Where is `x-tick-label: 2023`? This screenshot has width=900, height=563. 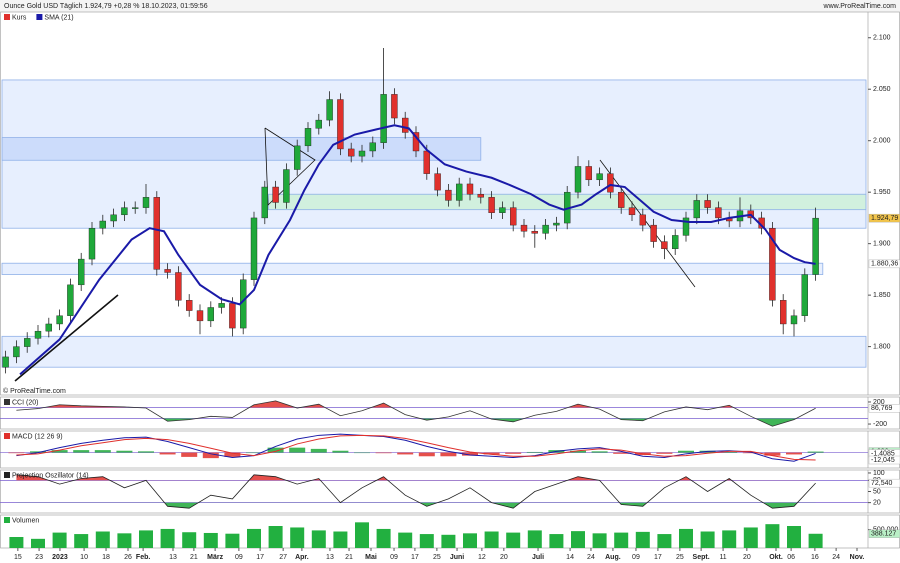 x-tick-label: 2023 is located at coordinates (60, 557).